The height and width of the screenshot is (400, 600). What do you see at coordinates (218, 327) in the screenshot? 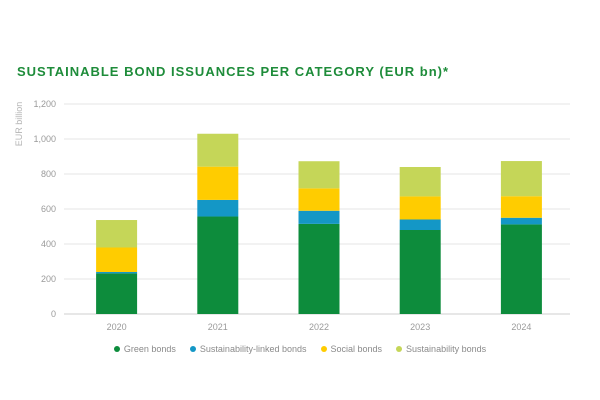
I see `x-tick-label: 2021` at bounding box center [218, 327].